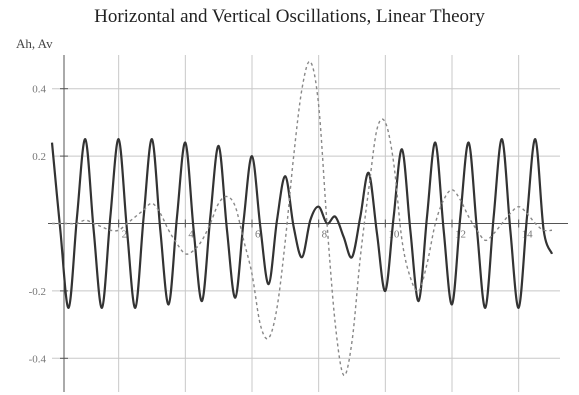 The image size is (579, 395). I want to click on y-tick-label: 0.2, so click(39, 157).